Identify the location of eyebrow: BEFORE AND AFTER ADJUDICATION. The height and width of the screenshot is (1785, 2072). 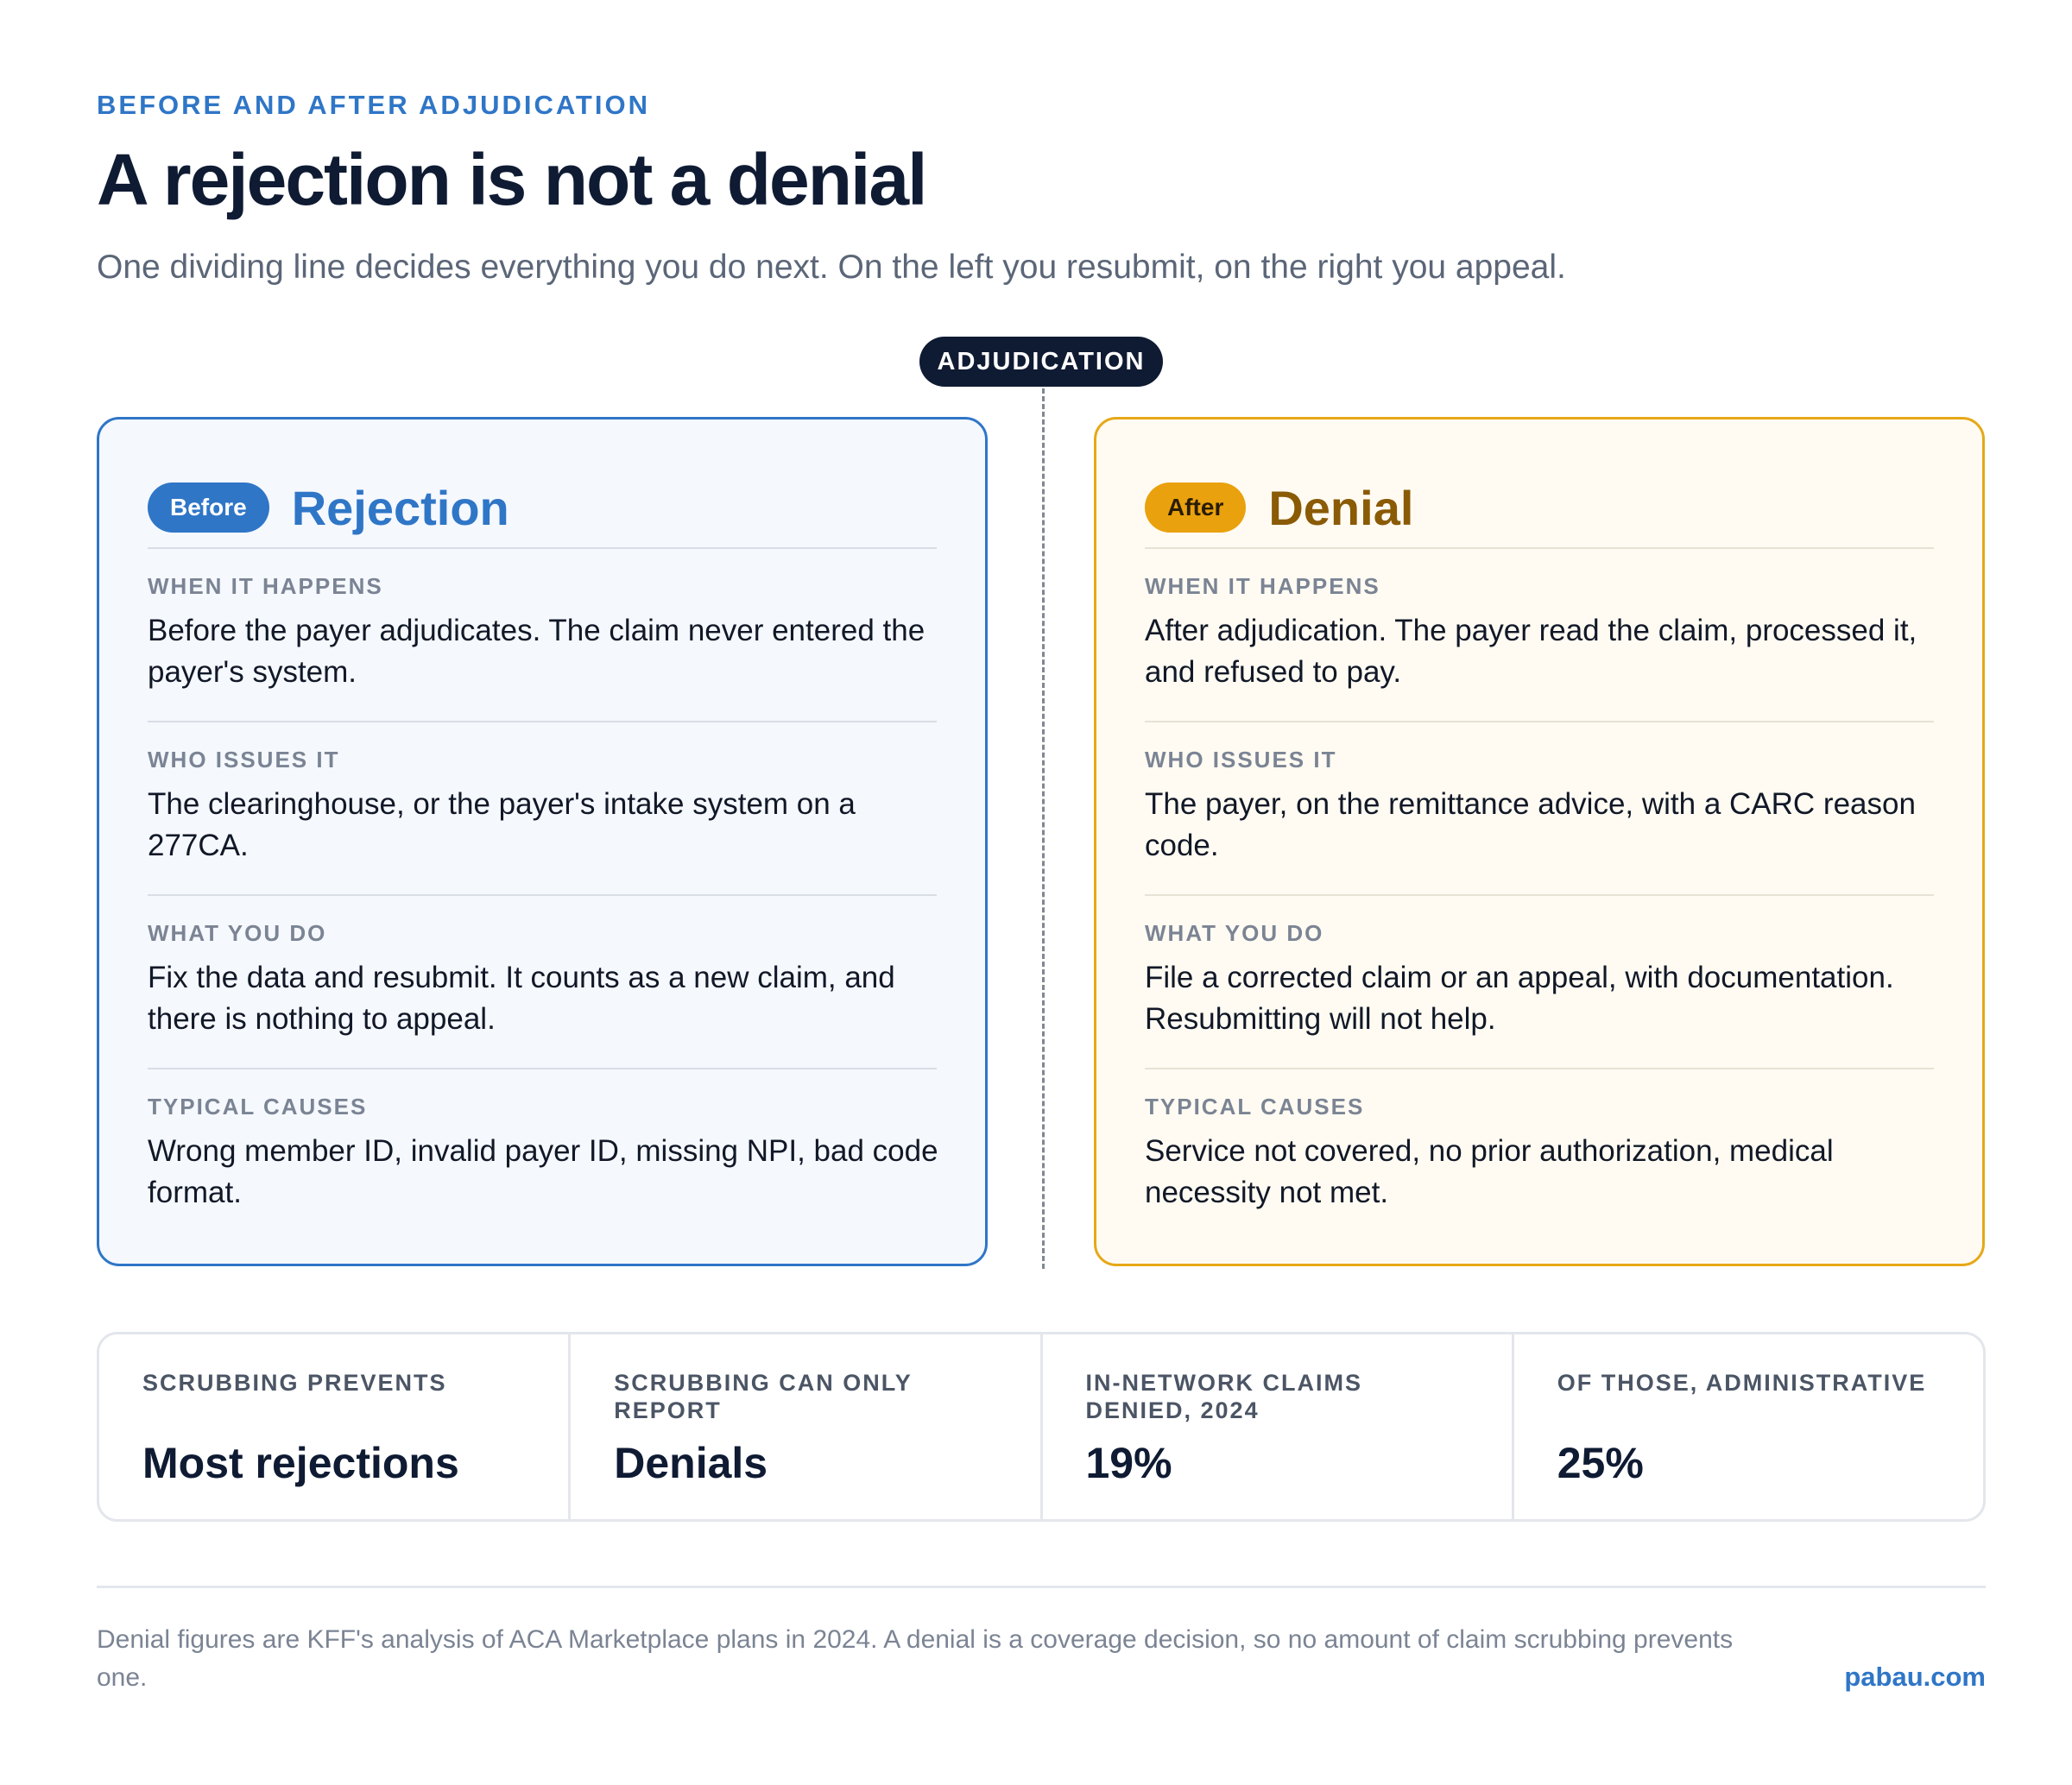
(373, 105).